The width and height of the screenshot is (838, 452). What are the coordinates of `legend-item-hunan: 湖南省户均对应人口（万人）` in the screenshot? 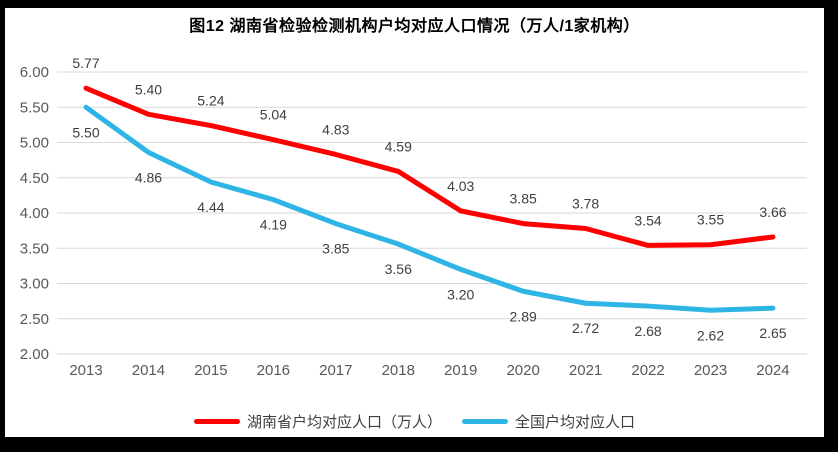 It's located at (317, 421).